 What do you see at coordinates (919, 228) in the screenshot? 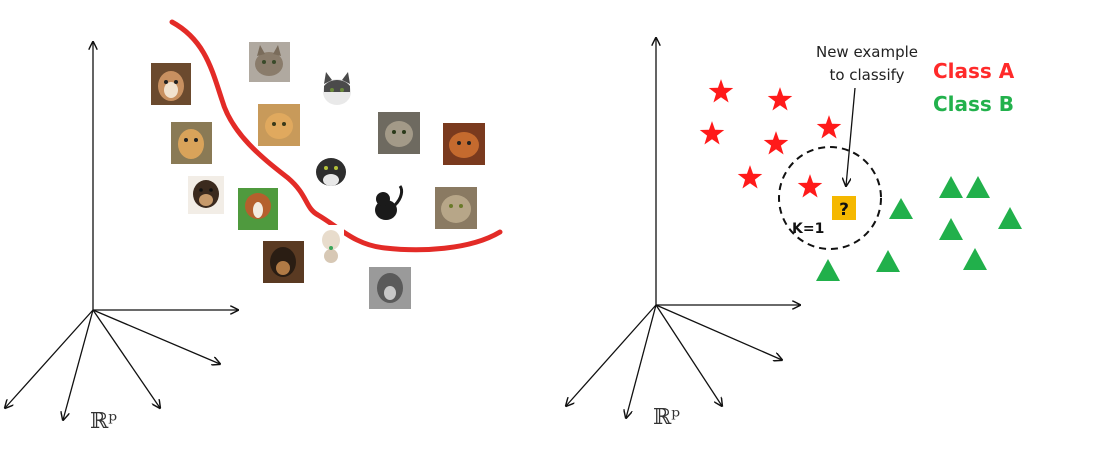
I see `class-b-points` at bounding box center [919, 228].